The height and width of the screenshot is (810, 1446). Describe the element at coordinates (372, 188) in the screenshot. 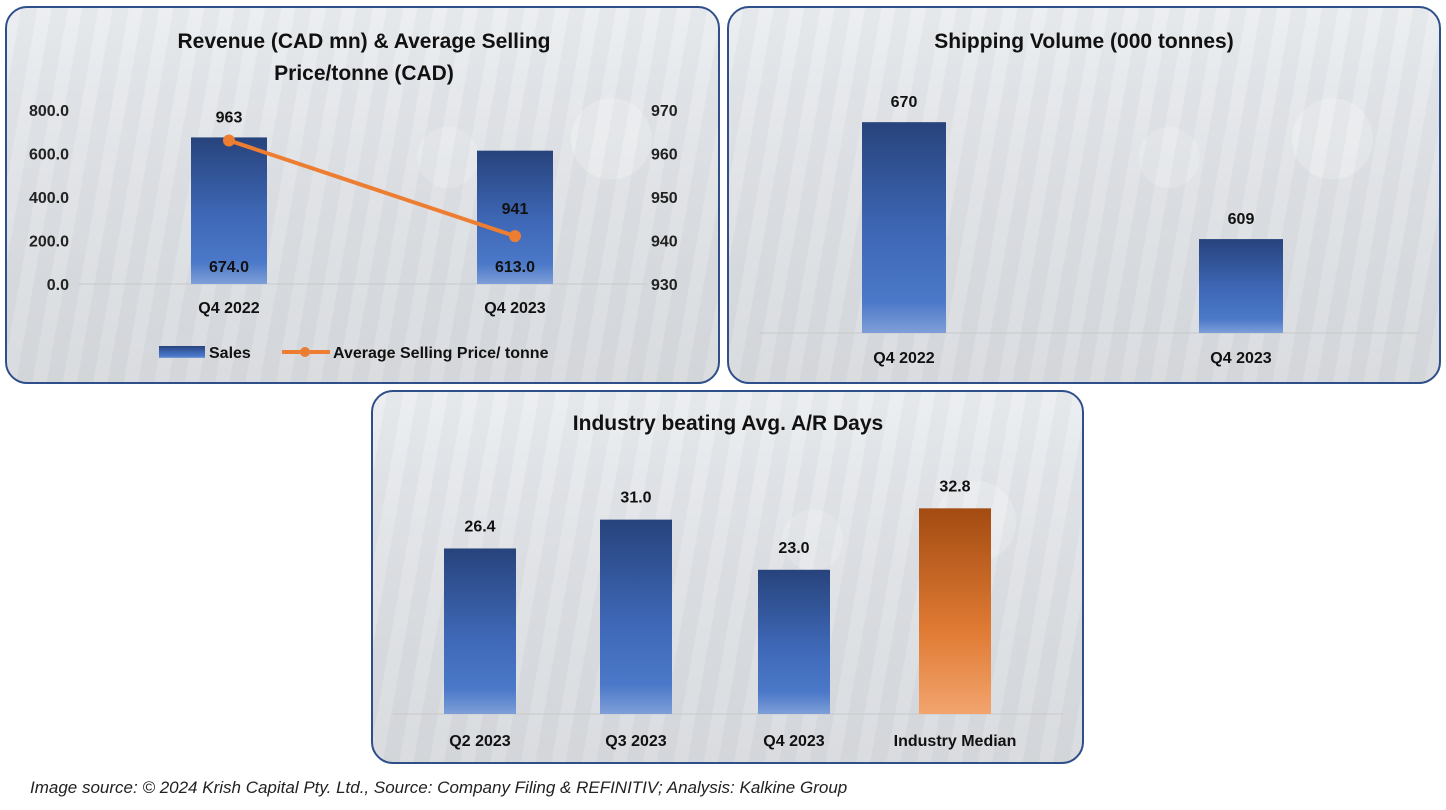

I see `asp-line` at that location.